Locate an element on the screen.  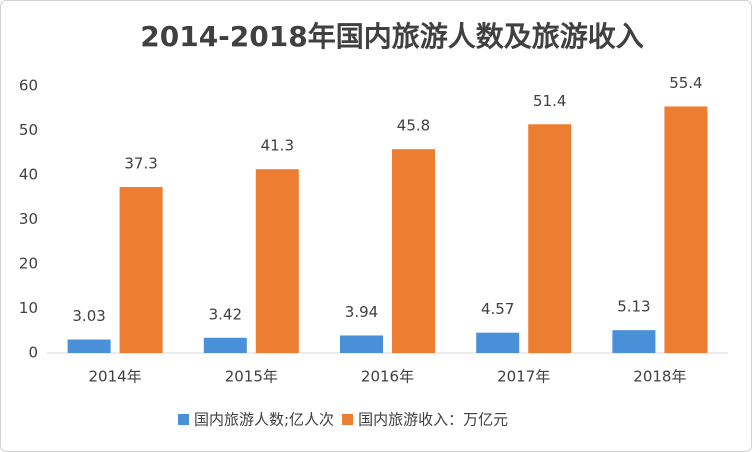
x-tick-label: 2017年 is located at coordinates (523, 377).